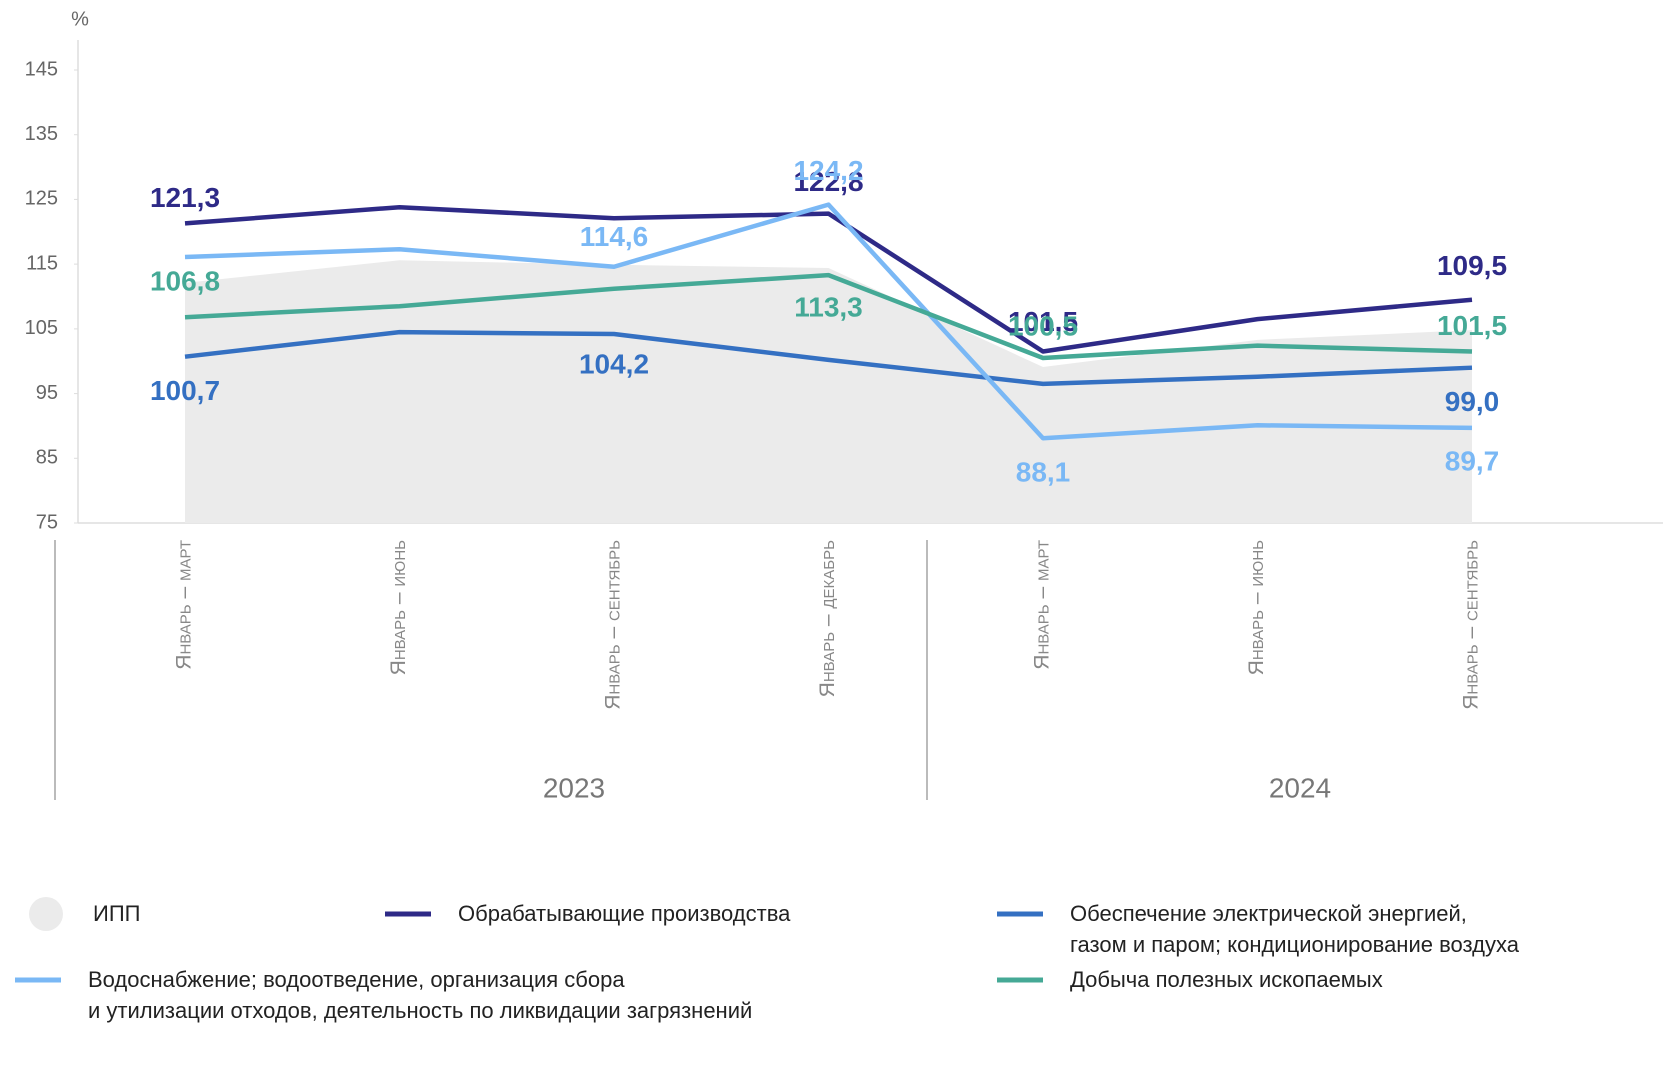  I want to click on data-label: 109,5, so click(1472, 265).